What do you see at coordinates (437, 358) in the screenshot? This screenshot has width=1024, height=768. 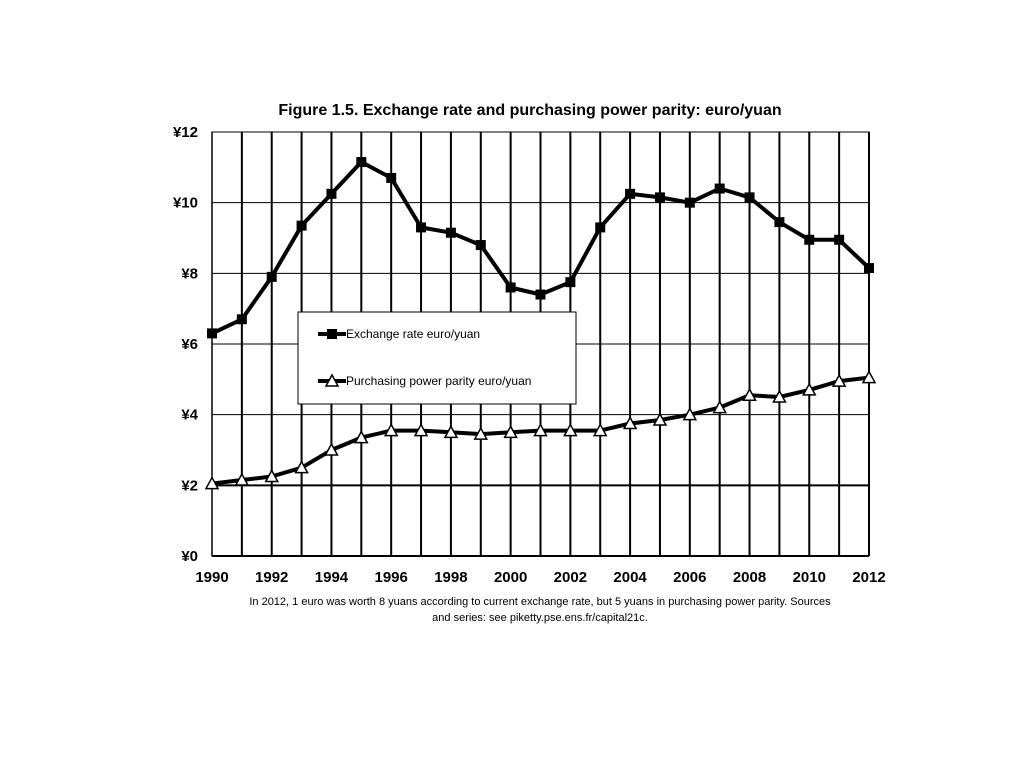 I see `legend` at bounding box center [437, 358].